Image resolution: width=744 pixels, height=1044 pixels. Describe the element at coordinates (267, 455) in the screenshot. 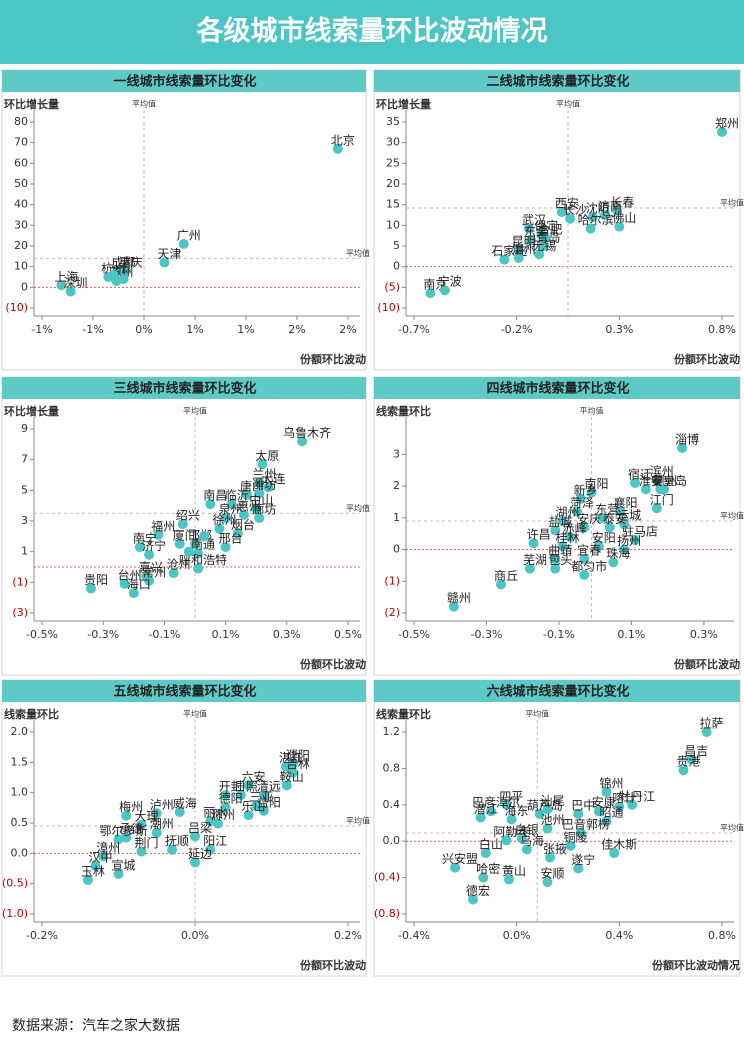

I see `point-label: 太原` at that location.